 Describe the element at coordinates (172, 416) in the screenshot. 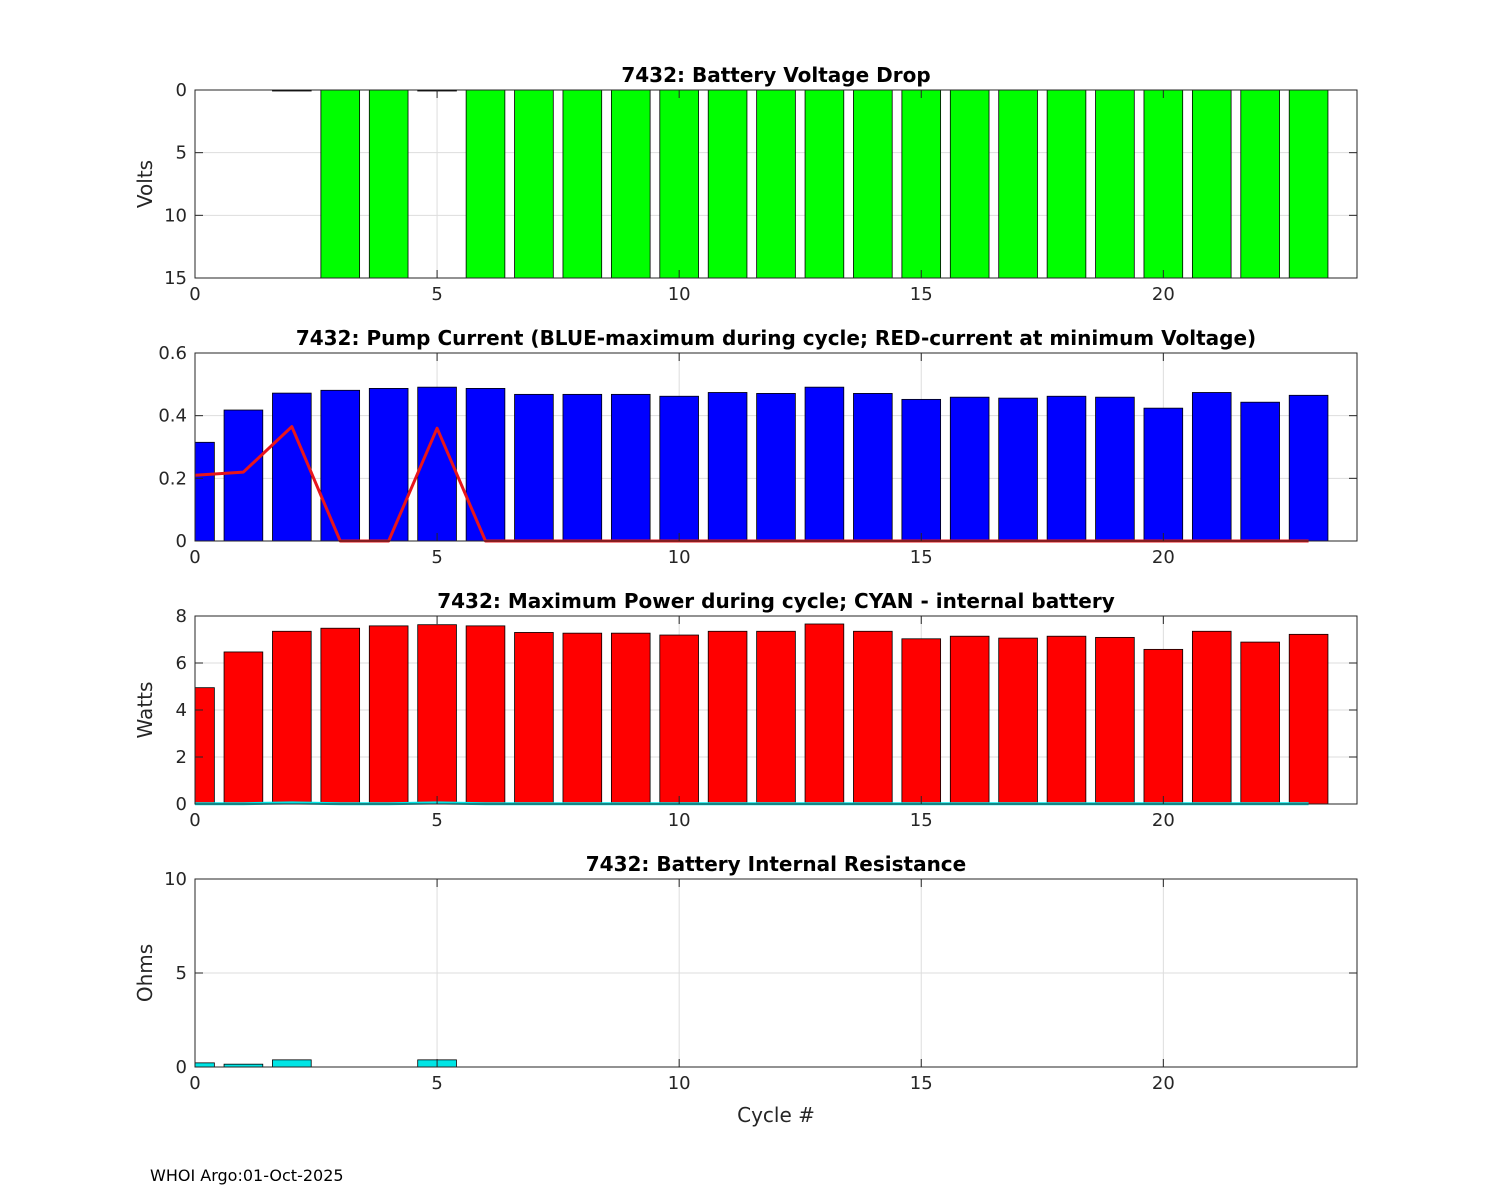

I see `y-tick-label: 0.4` at that location.